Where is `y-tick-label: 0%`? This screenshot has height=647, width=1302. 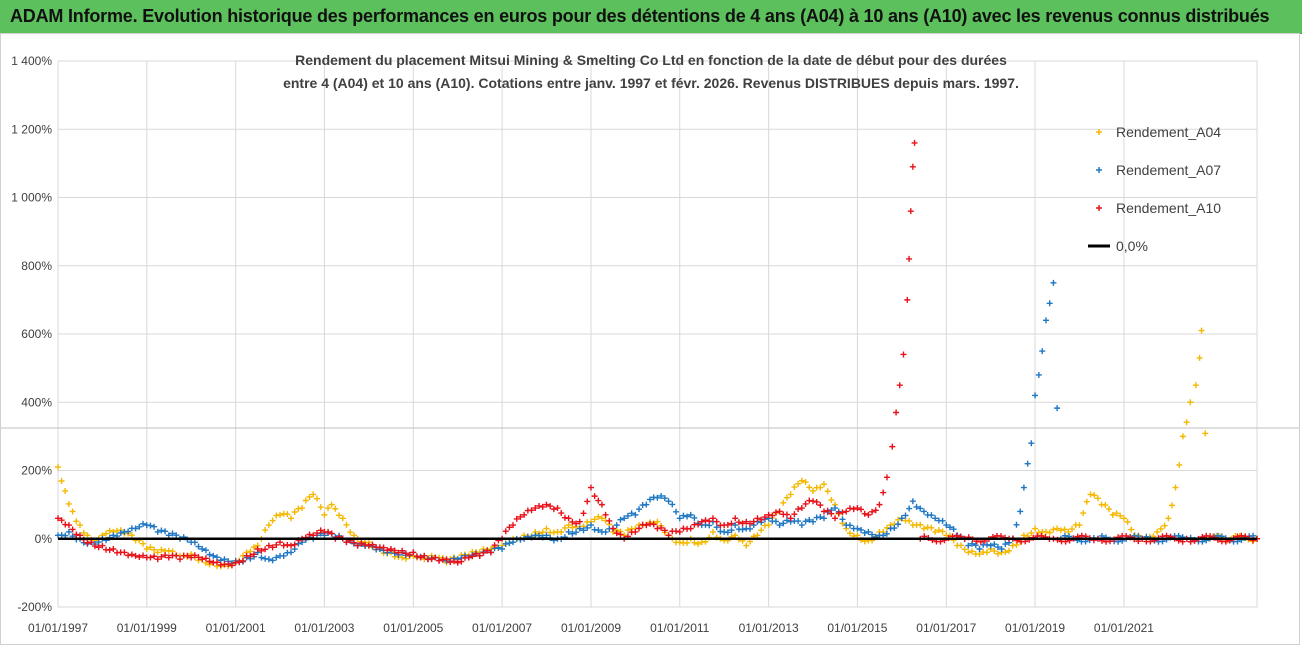 y-tick-label: 0% is located at coordinates (44, 539).